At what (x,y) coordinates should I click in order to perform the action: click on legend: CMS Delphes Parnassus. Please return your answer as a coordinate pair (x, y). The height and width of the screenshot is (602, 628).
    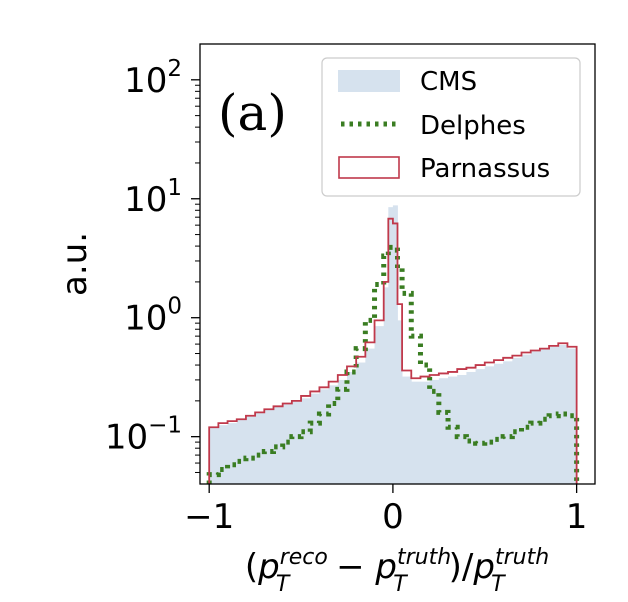
    Looking at the image, I should click on (451, 127).